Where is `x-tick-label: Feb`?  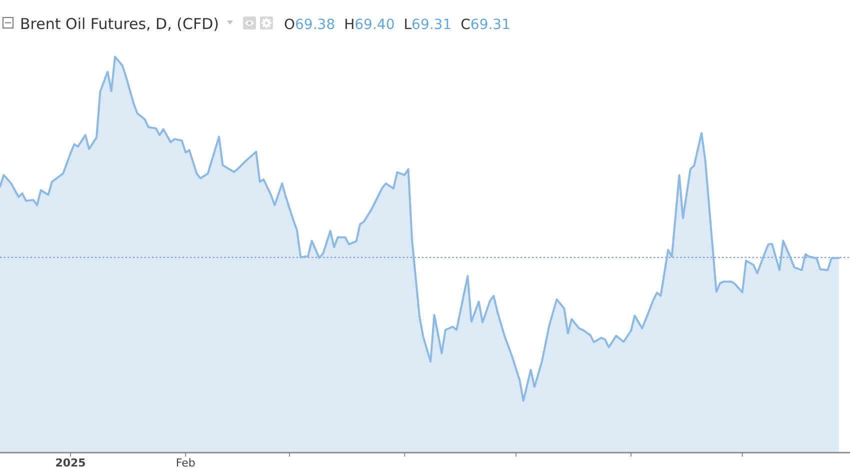 x-tick-label: Feb is located at coordinates (186, 463).